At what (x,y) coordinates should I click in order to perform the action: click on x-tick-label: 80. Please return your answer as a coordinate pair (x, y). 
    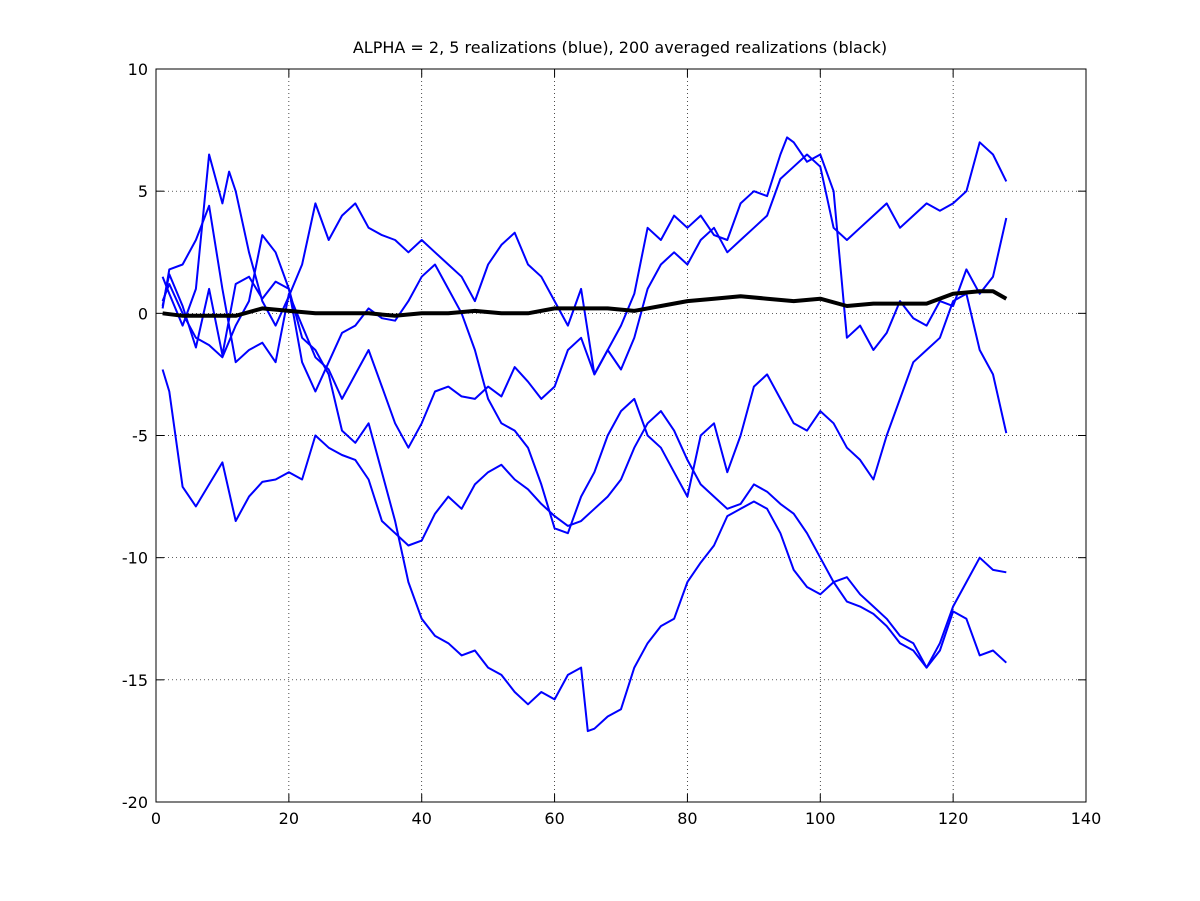
    Looking at the image, I should click on (687, 818).